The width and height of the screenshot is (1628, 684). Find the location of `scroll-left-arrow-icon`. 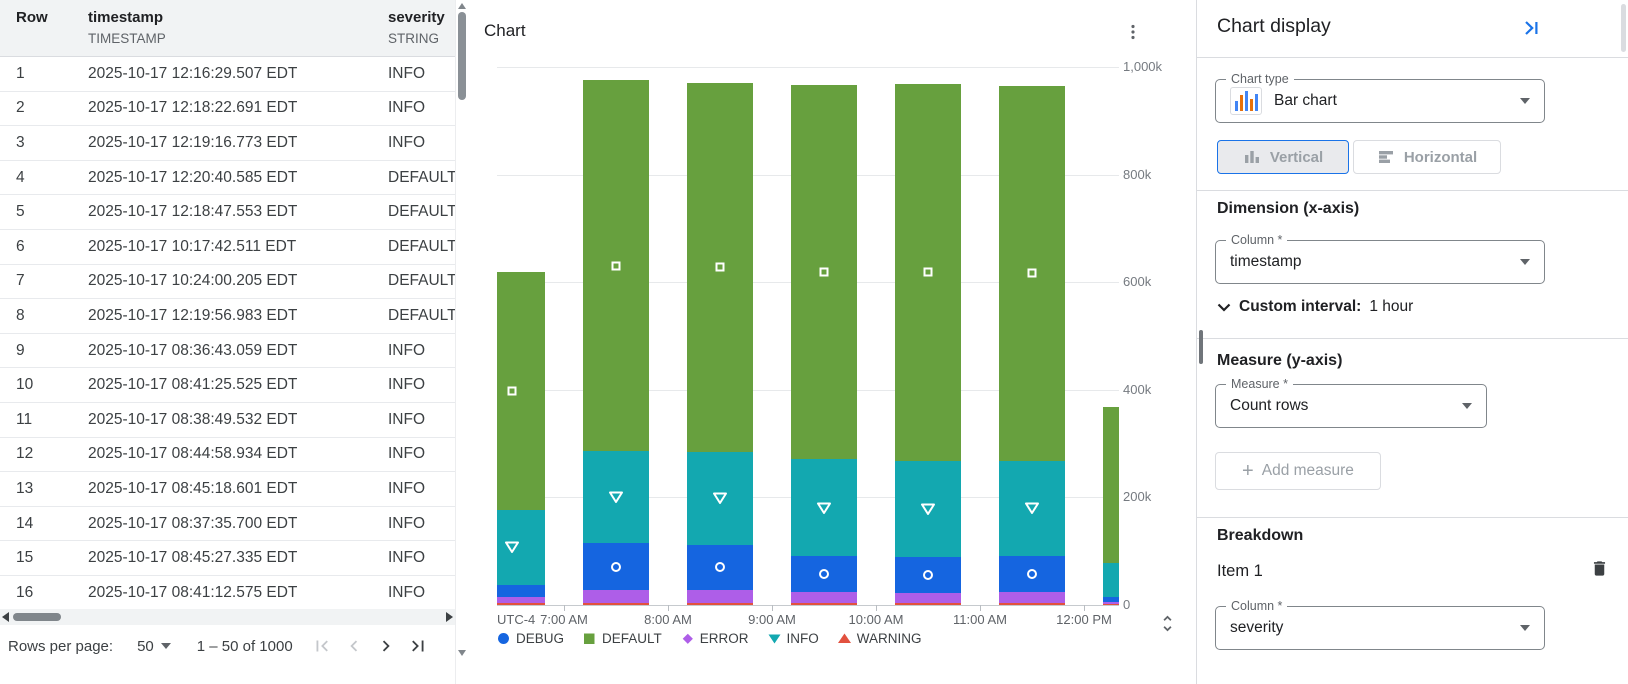

scroll-left-arrow-icon is located at coordinates (5, 617).